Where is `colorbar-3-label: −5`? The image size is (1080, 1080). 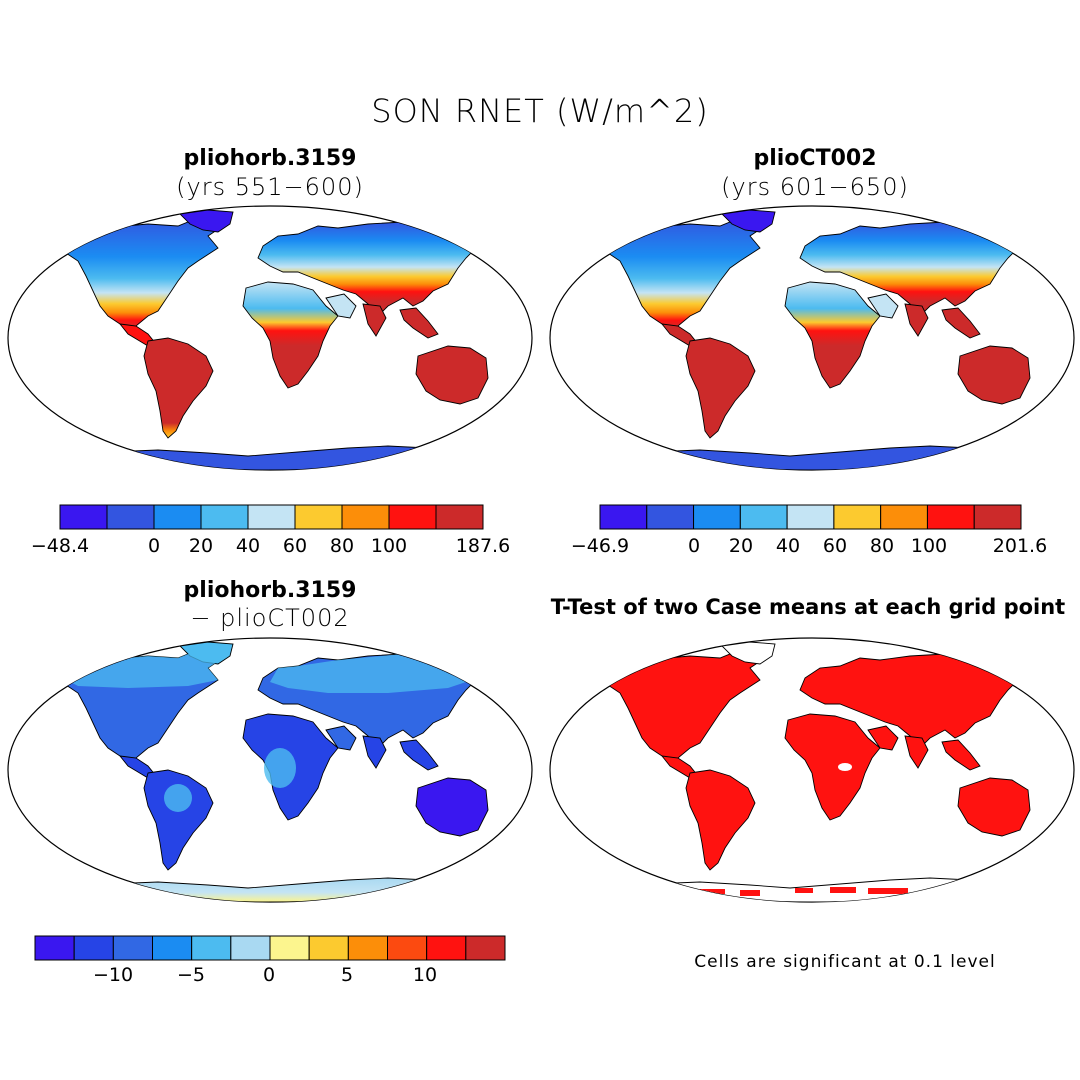 colorbar-3-label: −5 is located at coordinates (191, 975).